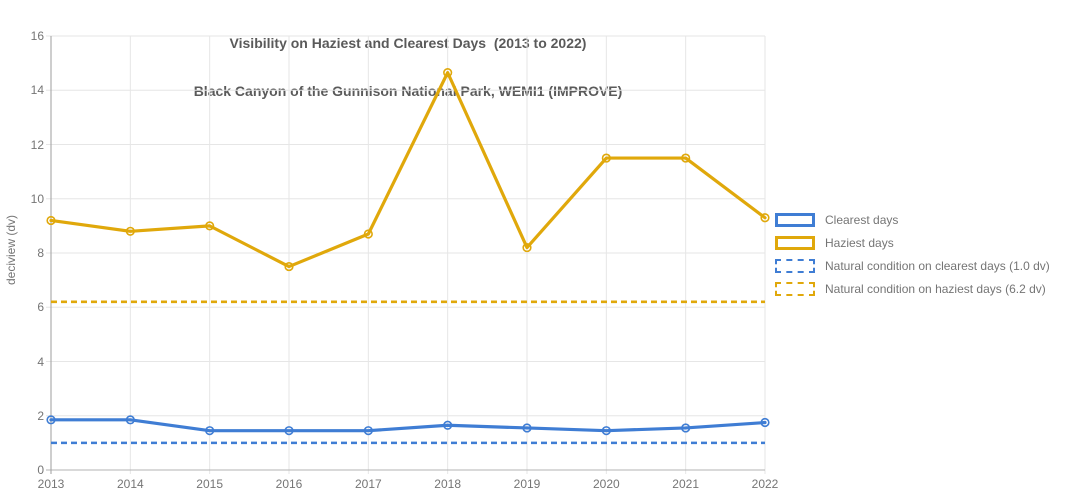 The height and width of the screenshot is (500, 1080). What do you see at coordinates (40, 361) in the screenshot?
I see `y-tick-label: 4` at bounding box center [40, 361].